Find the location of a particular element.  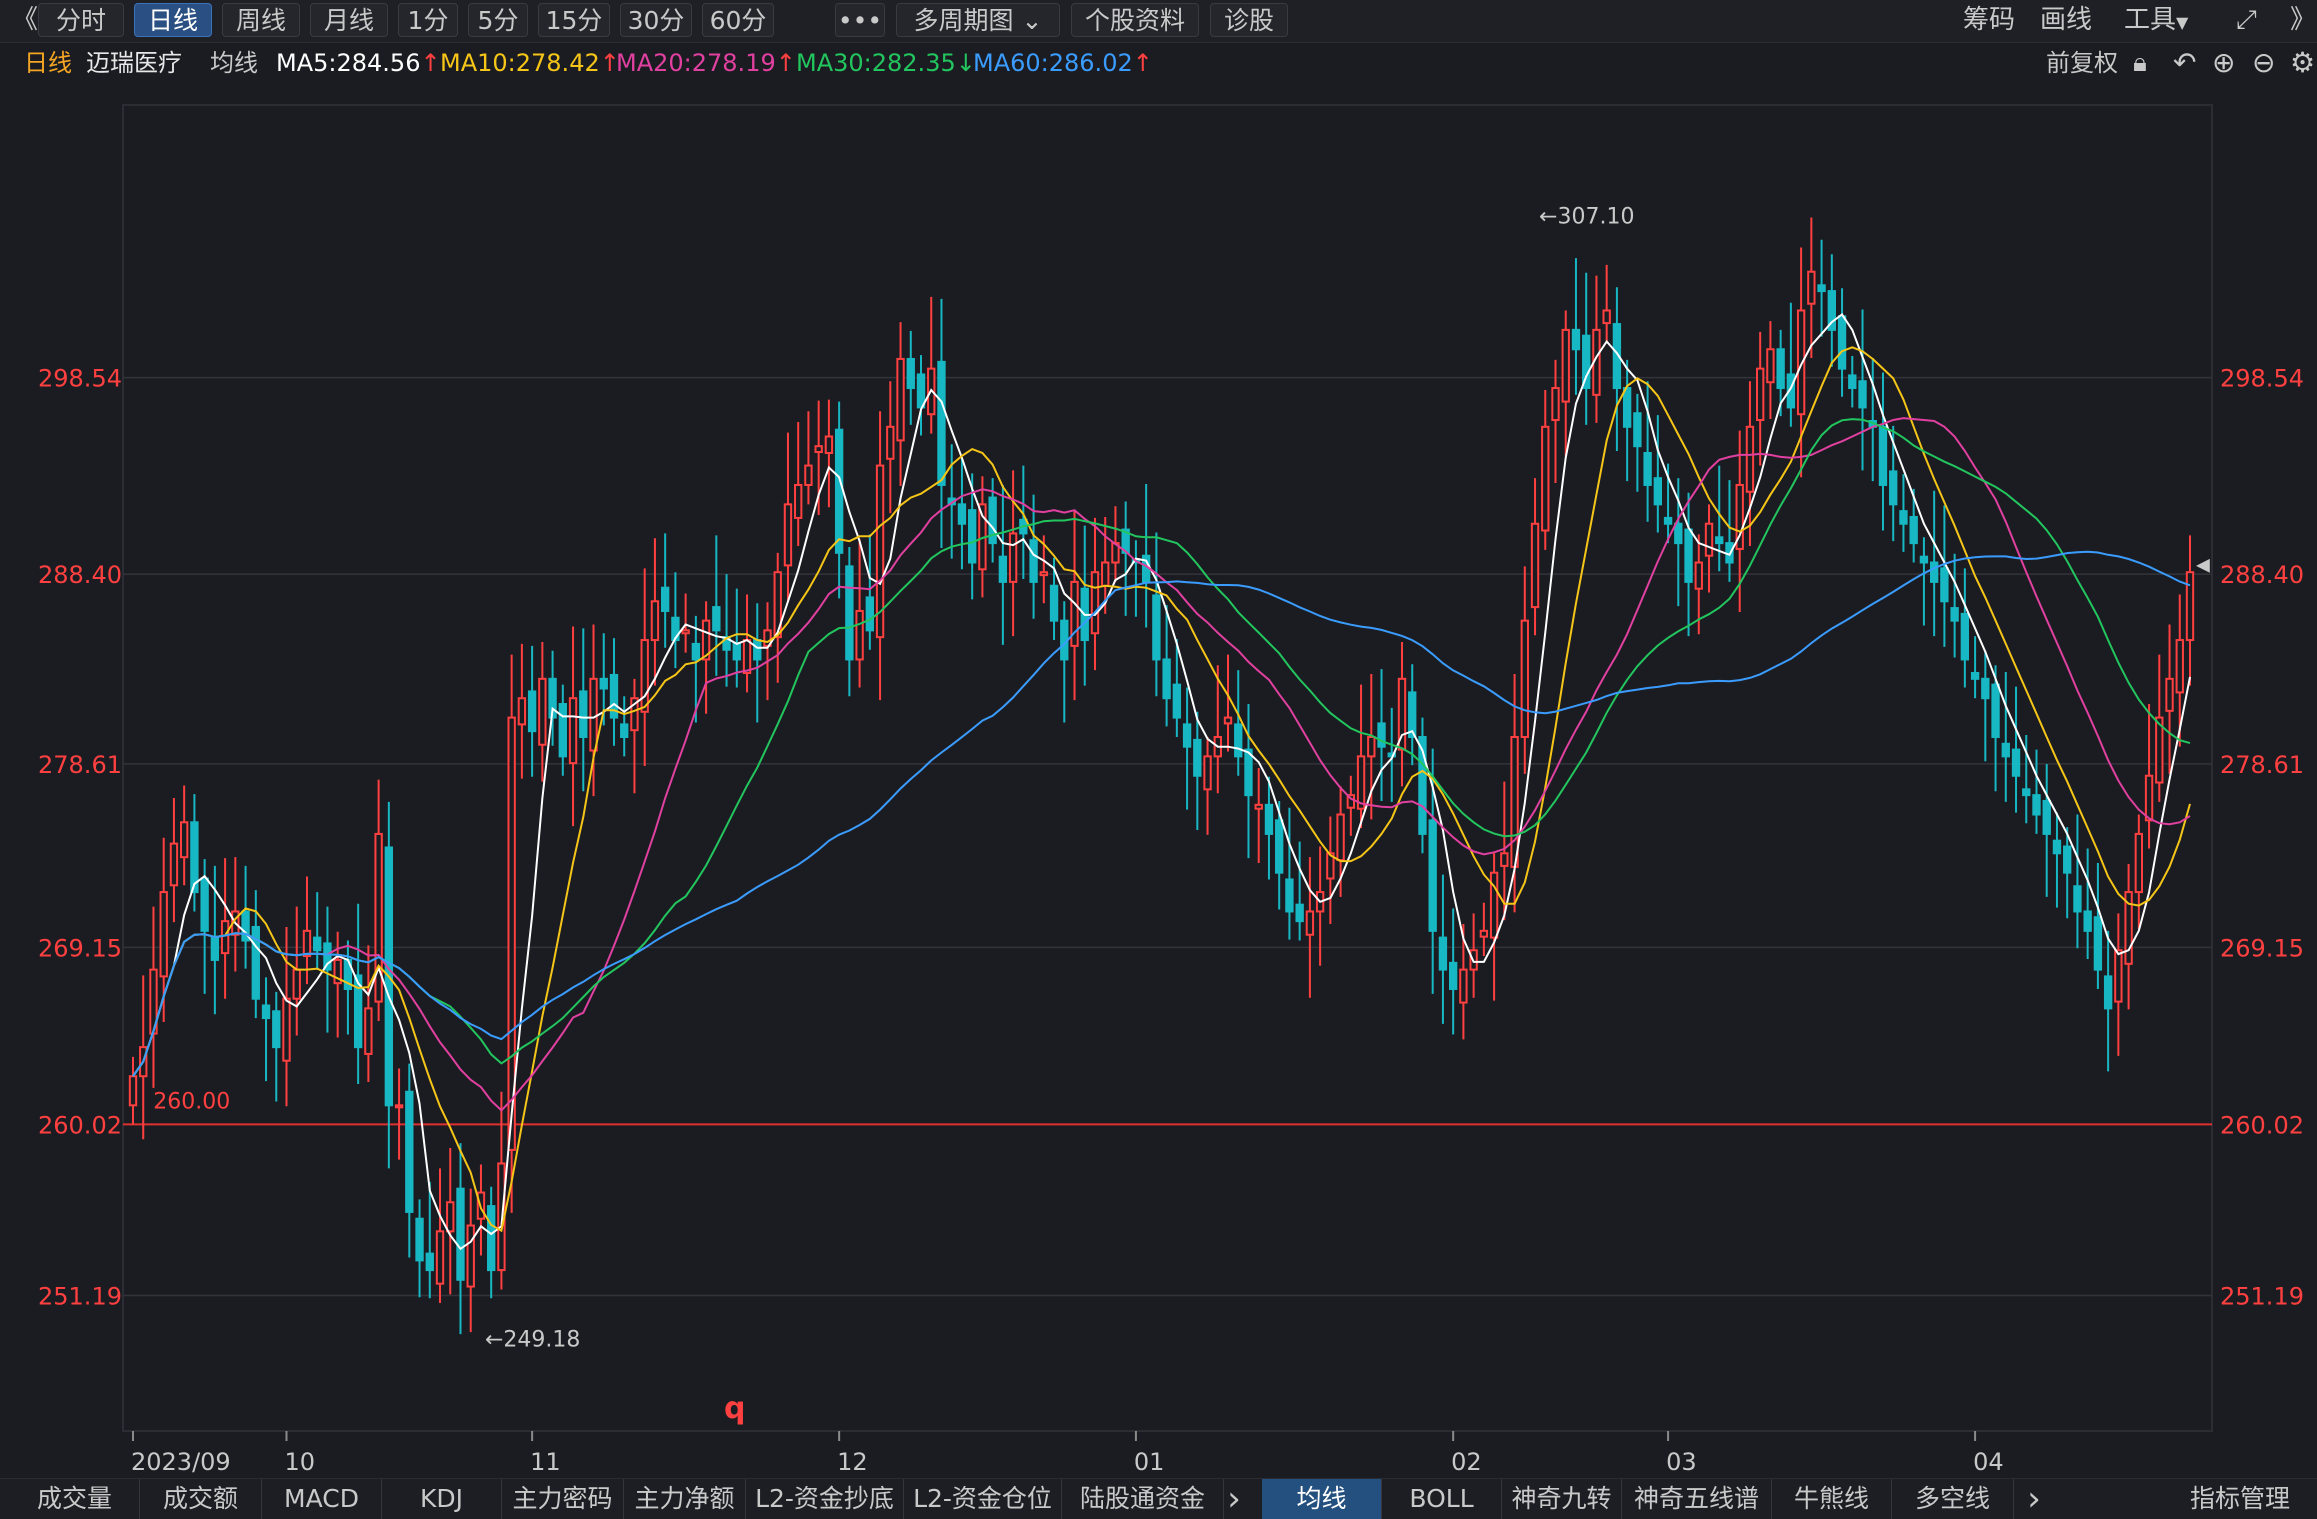

bottom-tab-3: KDJ is located at coordinates (442, 1499).